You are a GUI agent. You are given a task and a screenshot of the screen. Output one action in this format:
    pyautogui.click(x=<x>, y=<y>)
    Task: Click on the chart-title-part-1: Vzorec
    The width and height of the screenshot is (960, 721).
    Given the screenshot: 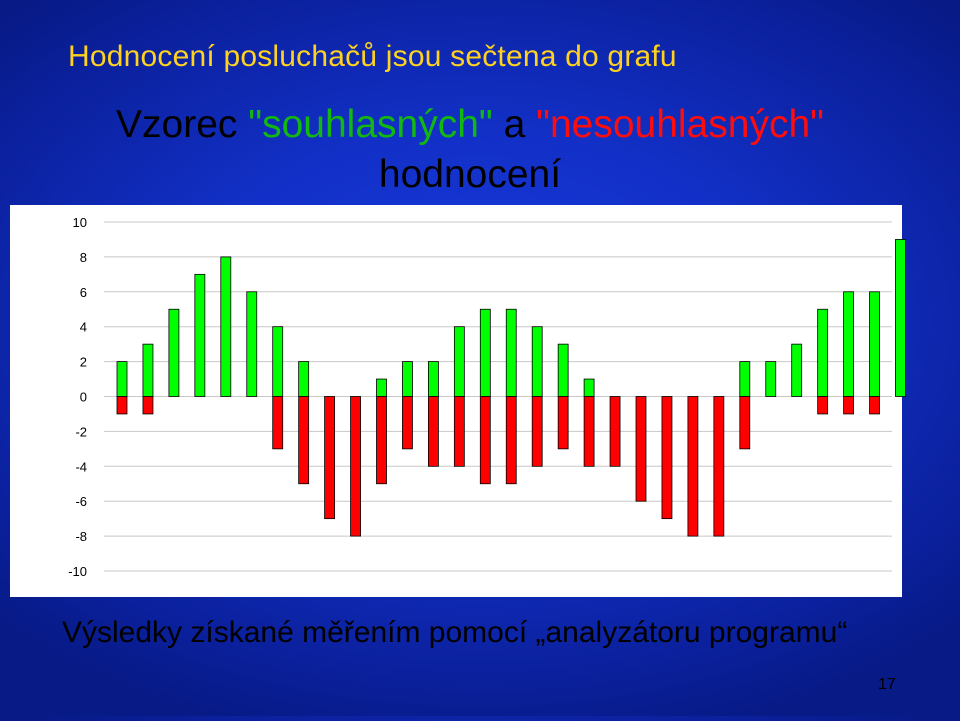 What is the action you would take?
    pyautogui.click(x=182, y=124)
    